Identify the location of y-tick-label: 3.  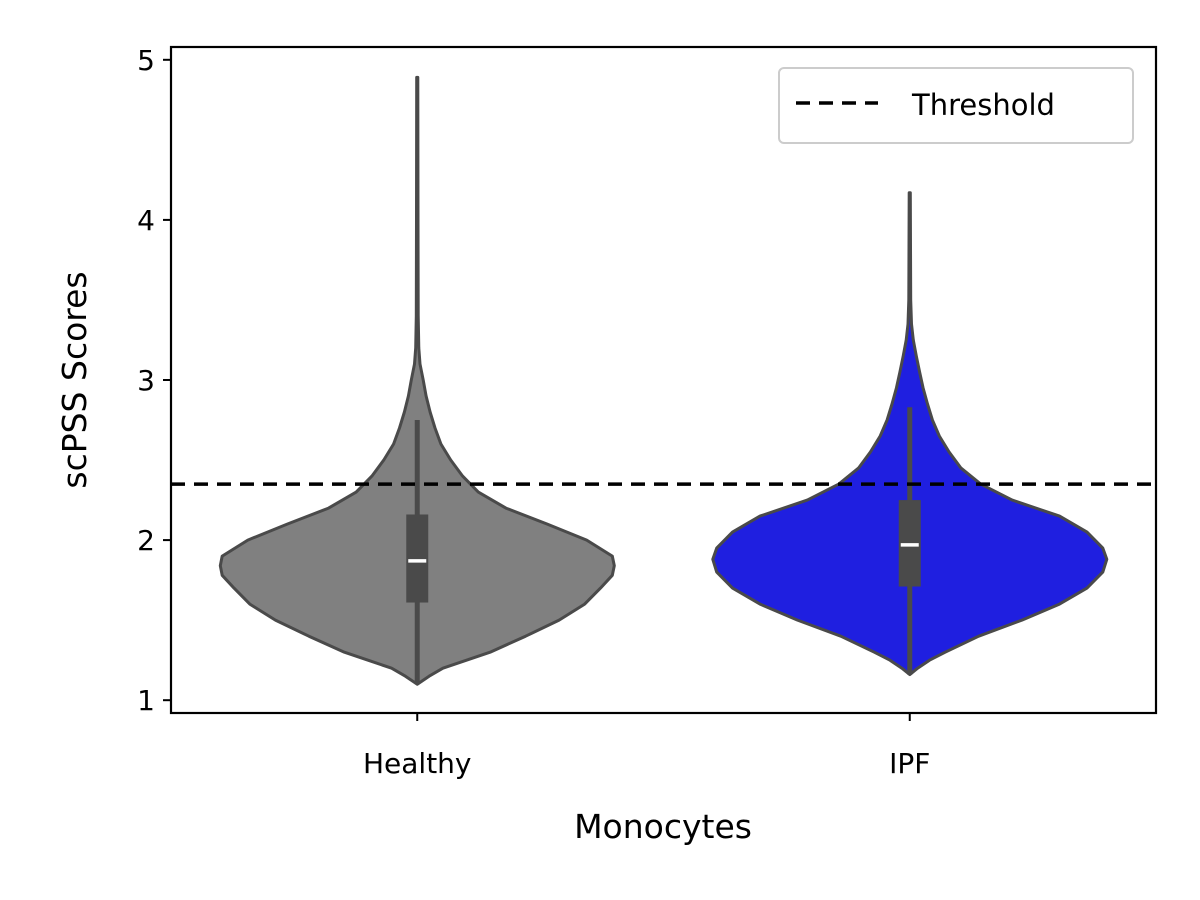
(146, 380).